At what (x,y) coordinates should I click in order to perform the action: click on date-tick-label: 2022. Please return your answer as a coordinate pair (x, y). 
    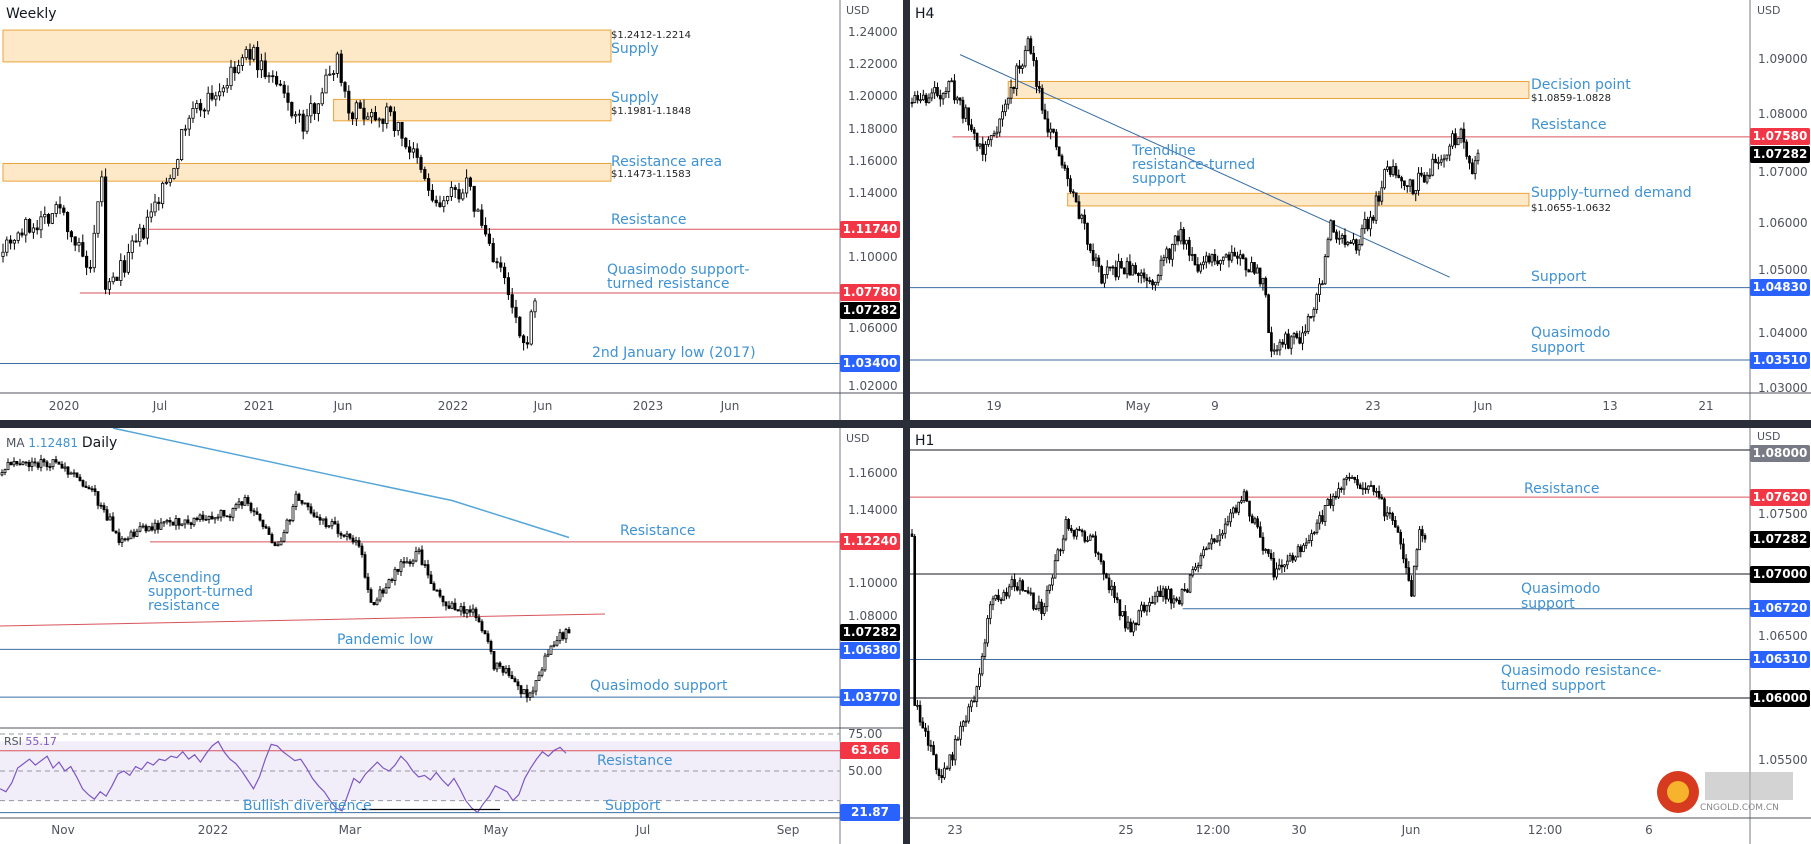
    Looking at the image, I should click on (213, 830).